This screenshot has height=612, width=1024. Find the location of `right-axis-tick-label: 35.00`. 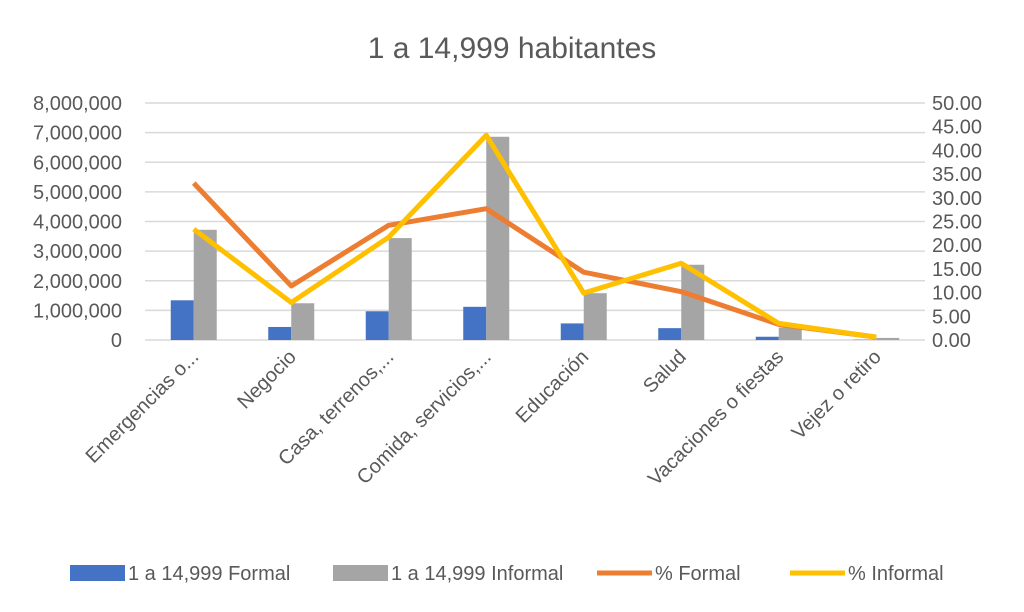

right-axis-tick-label: 35.00 is located at coordinates (957, 175).